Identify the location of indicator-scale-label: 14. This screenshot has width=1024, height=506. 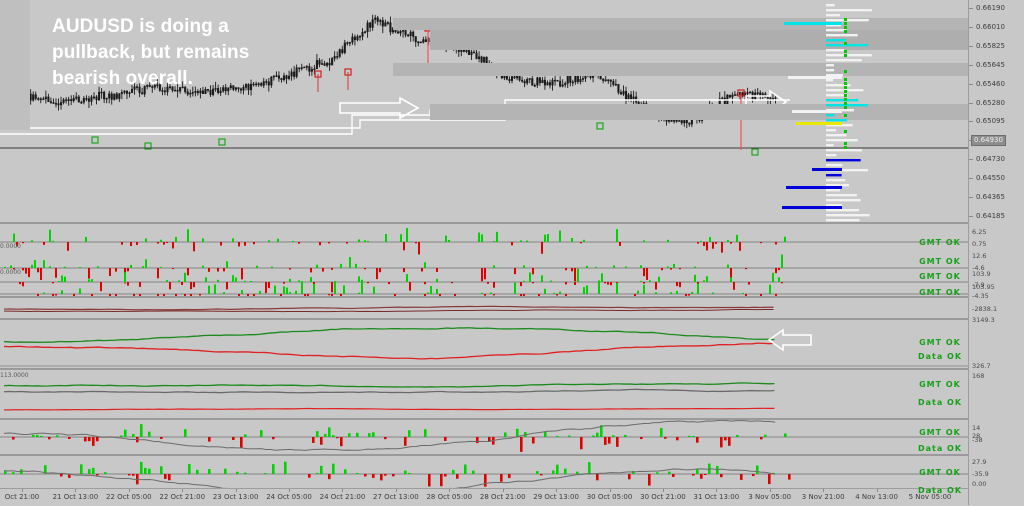
(976, 428).